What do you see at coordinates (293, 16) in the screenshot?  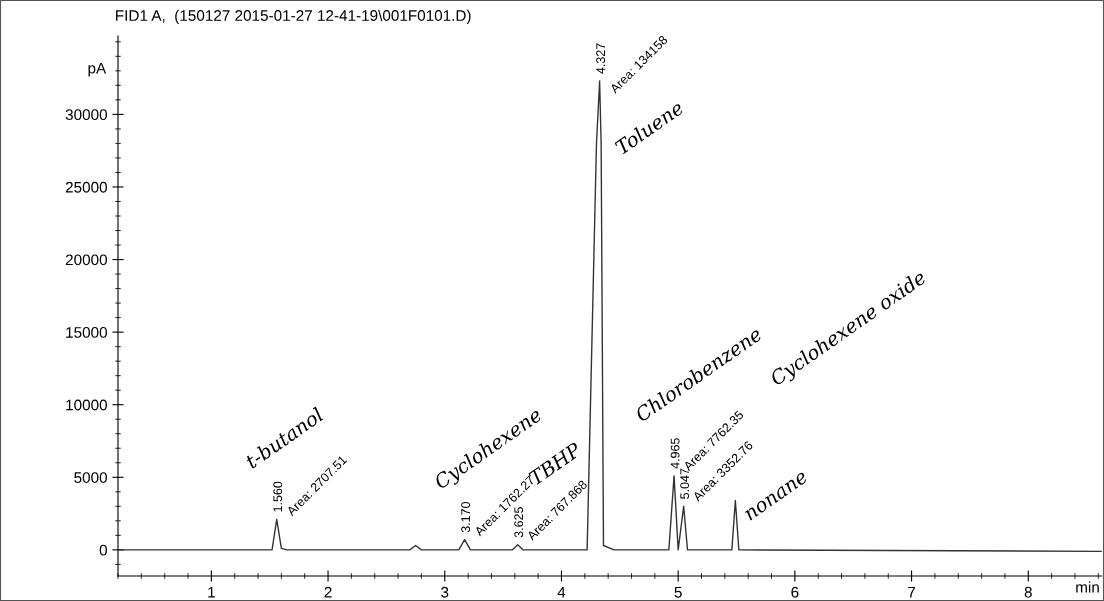 I see `chart-title: FID1 A, (150127 2015-01-27 12-41-19\001F0101.D)` at bounding box center [293, 16].